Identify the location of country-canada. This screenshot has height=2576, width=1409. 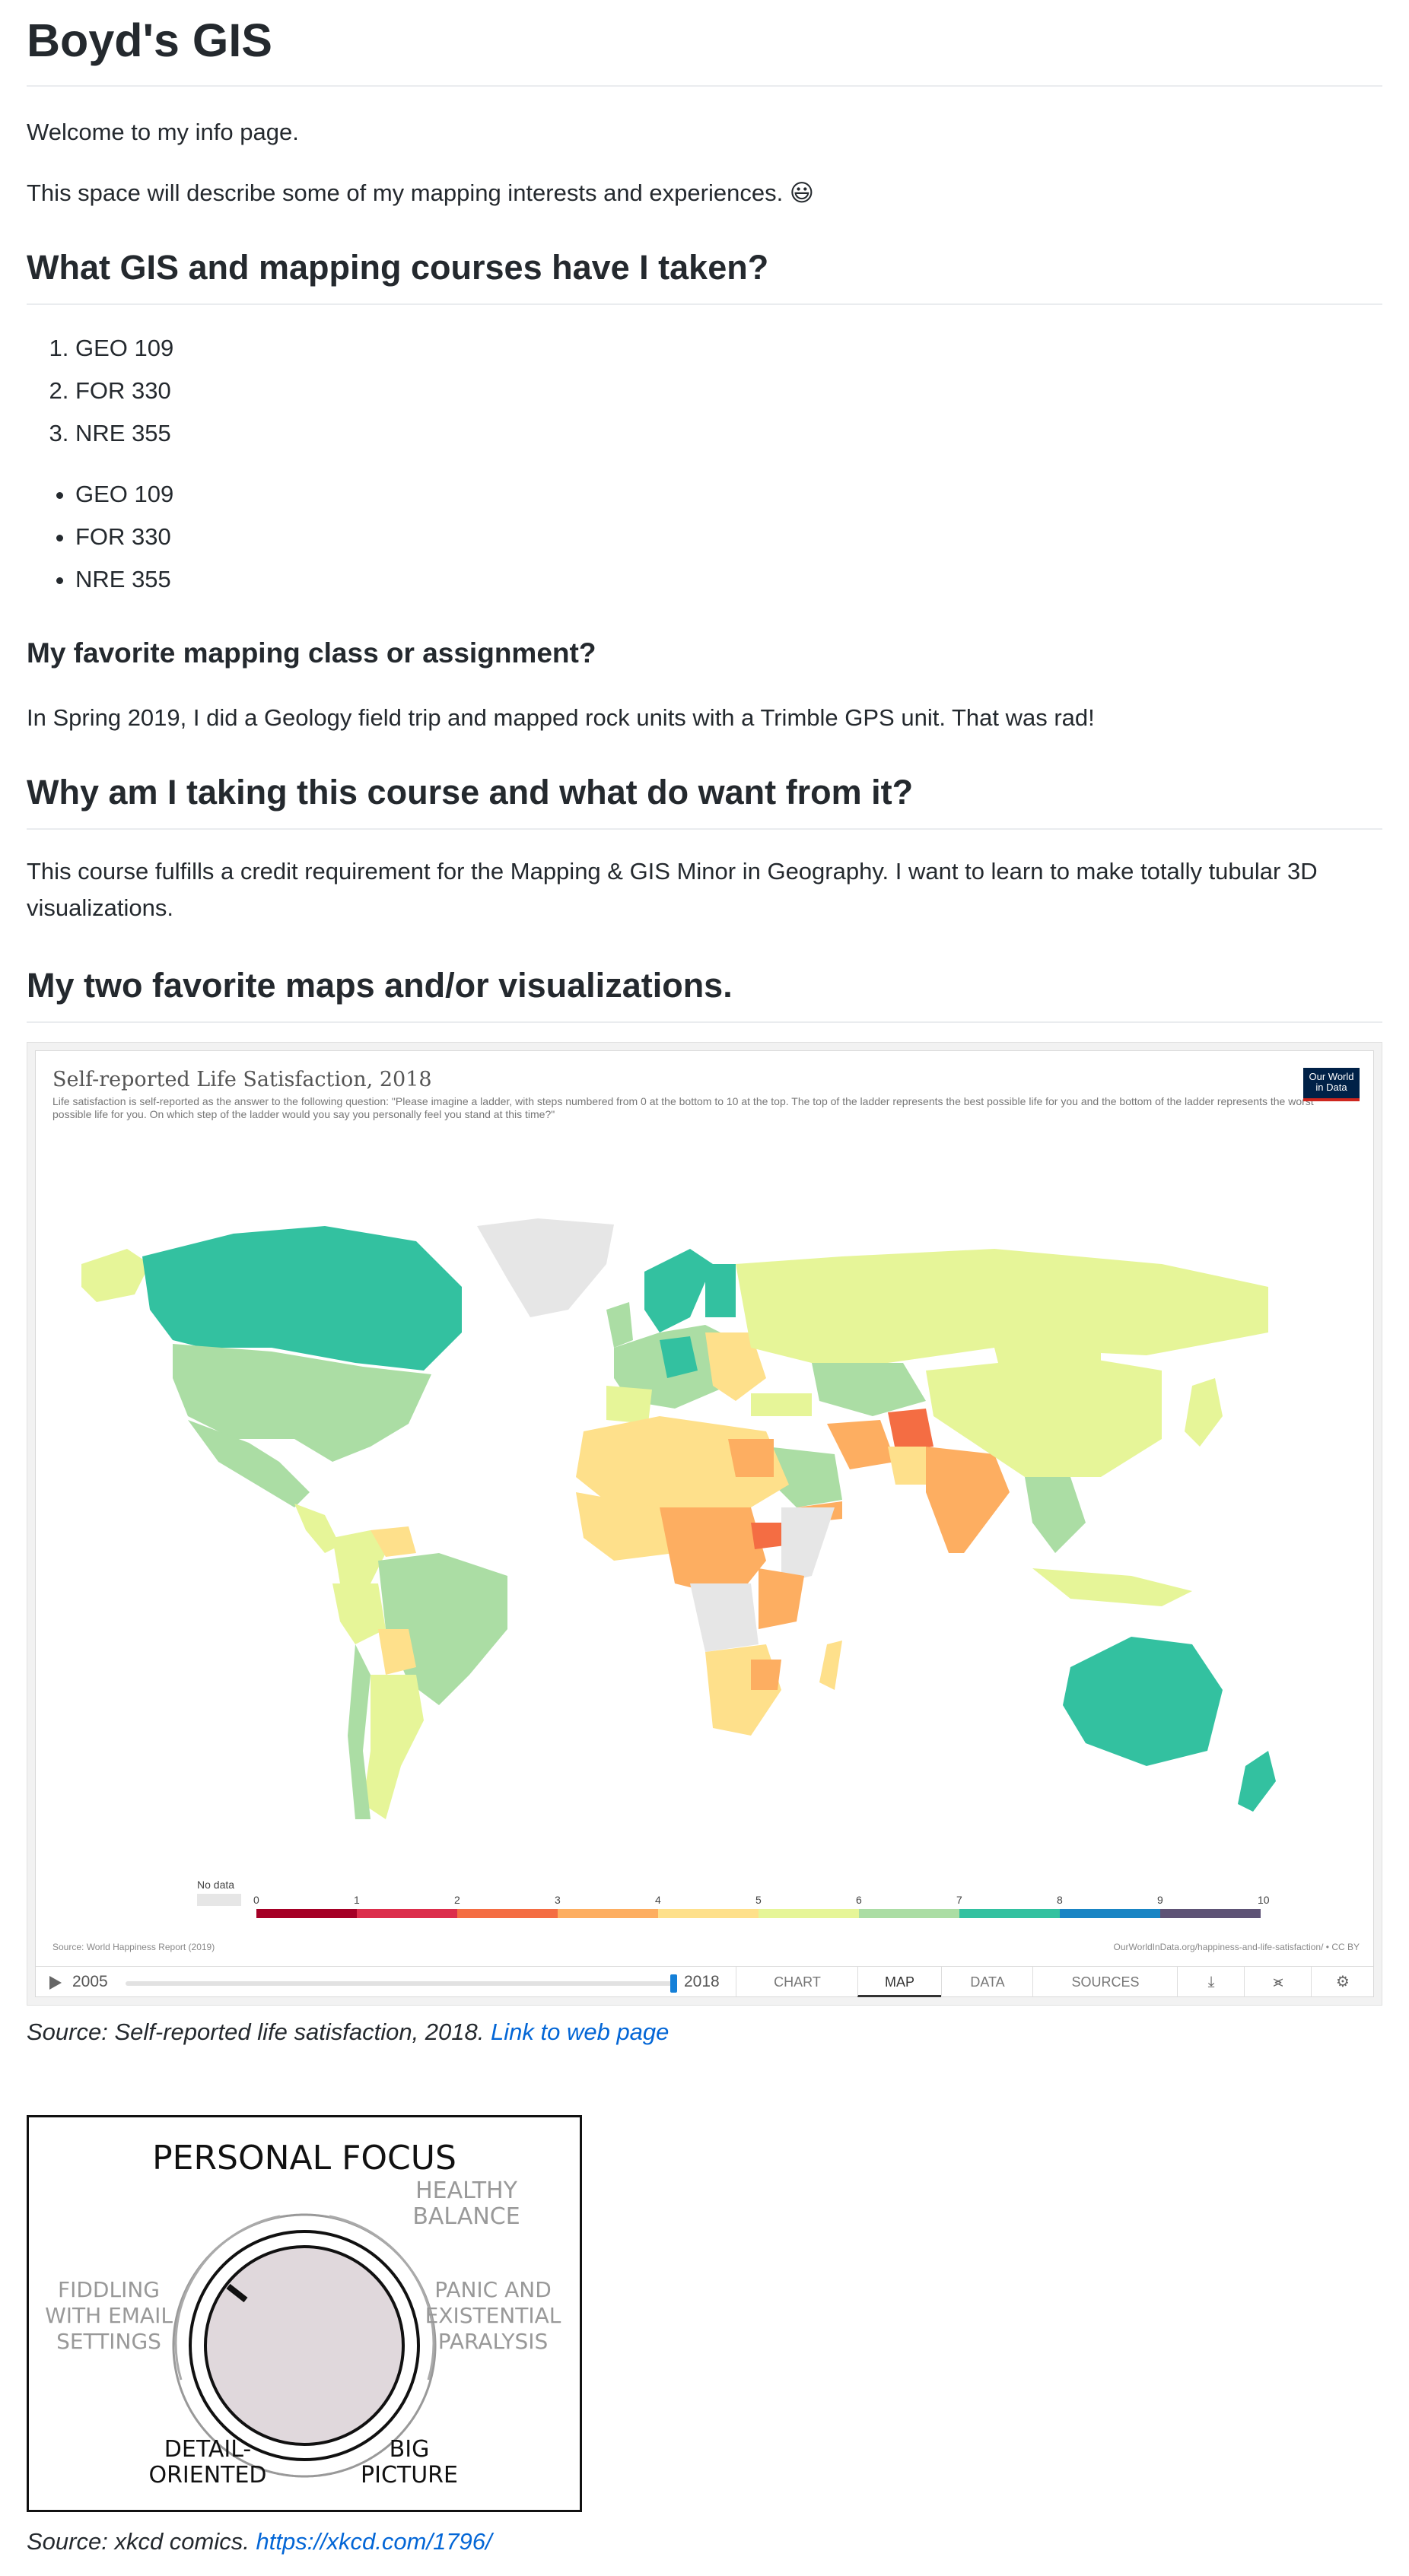
(302, 1298).